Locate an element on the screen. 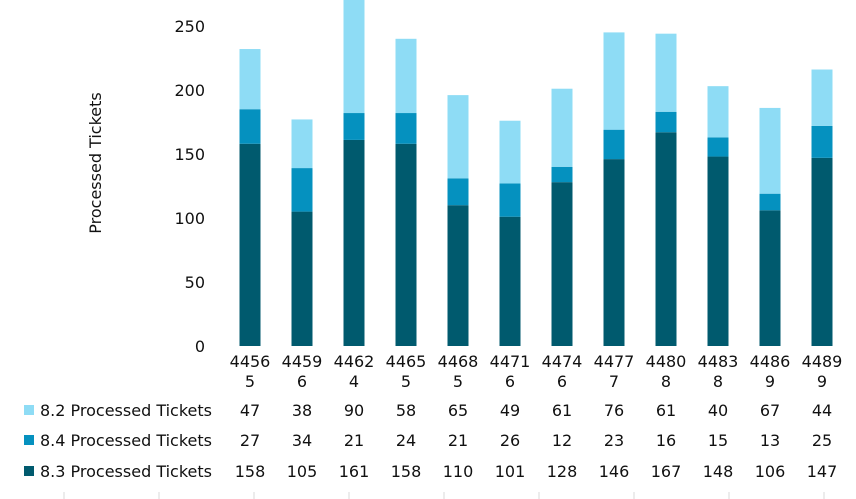 This screenshot has height=499, width=856. table-value: 58 is located at coordinates (406, 410).